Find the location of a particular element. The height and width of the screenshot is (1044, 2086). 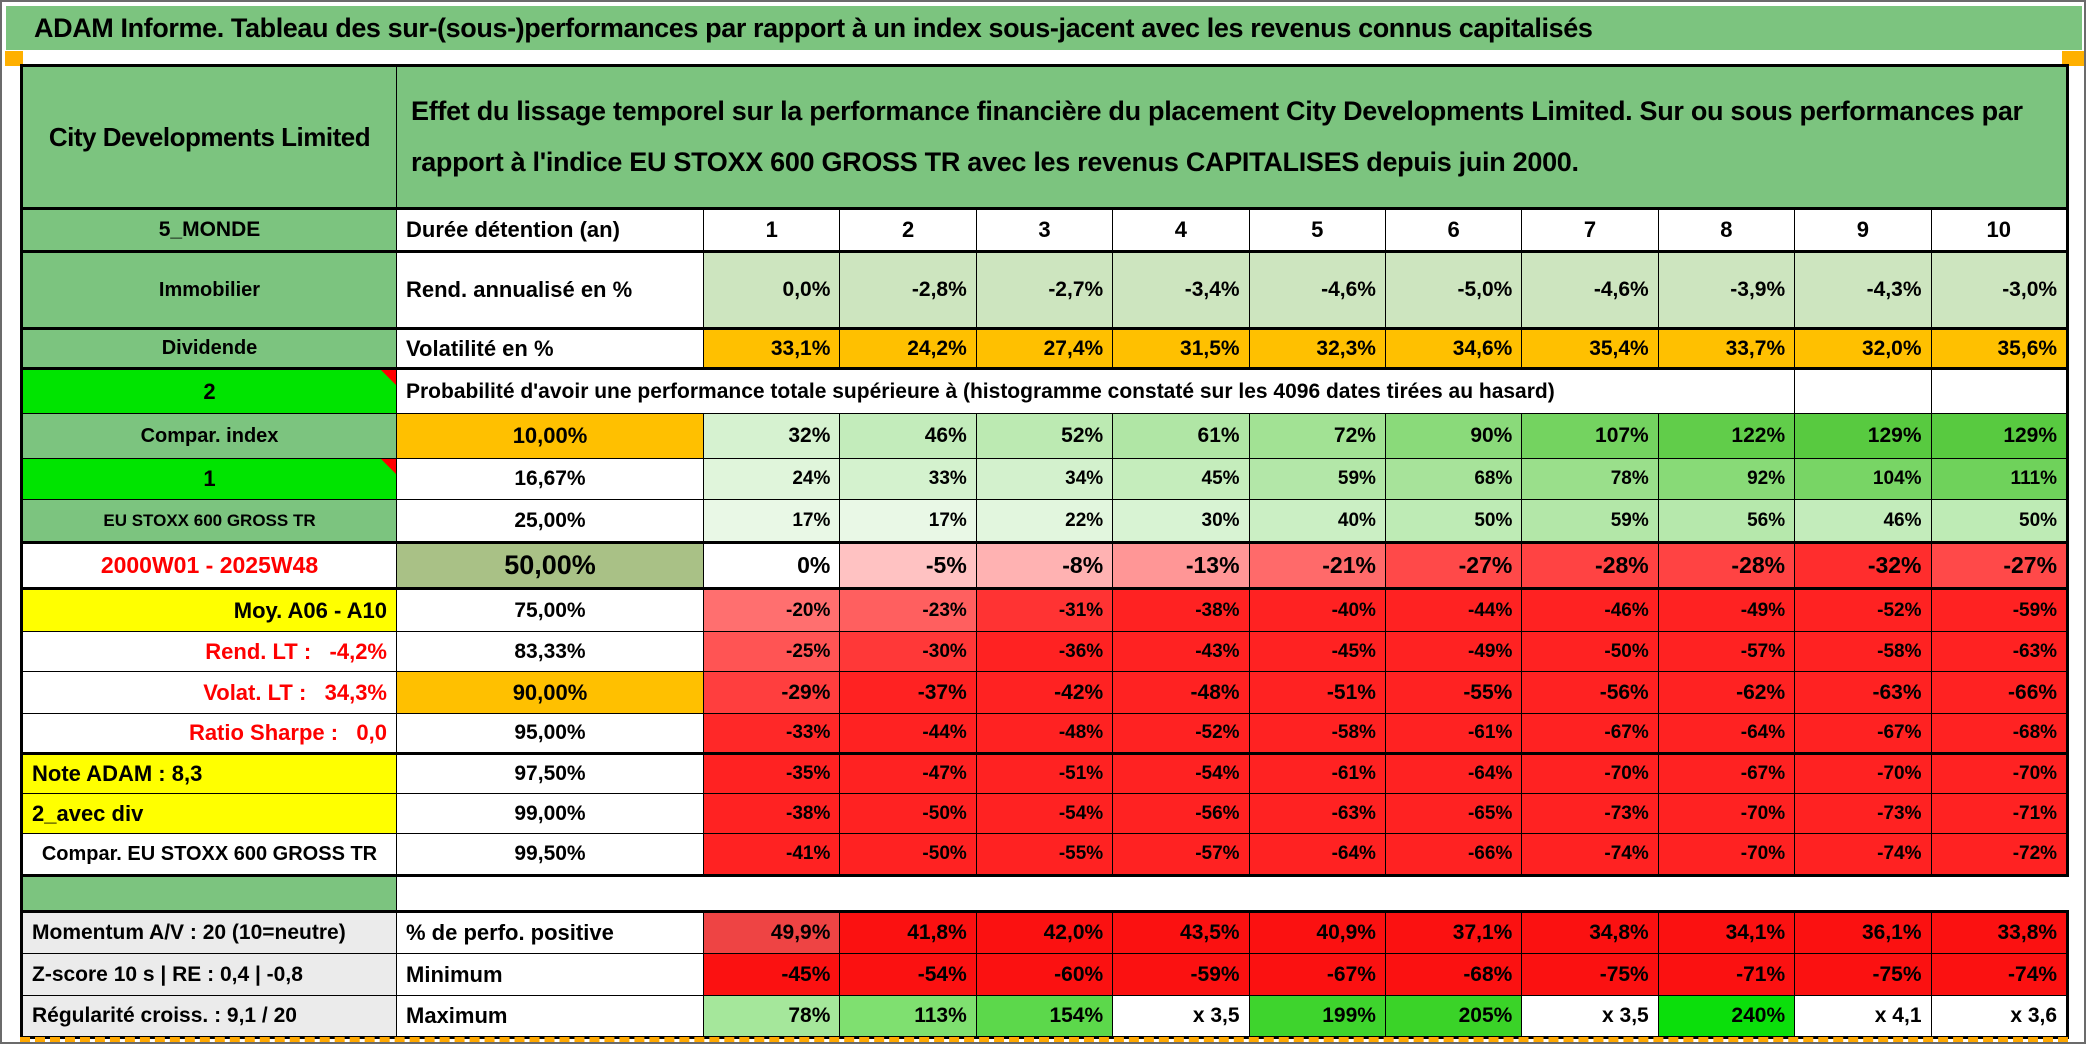

value-cell: -13% is located at coordinates (1181, 565).